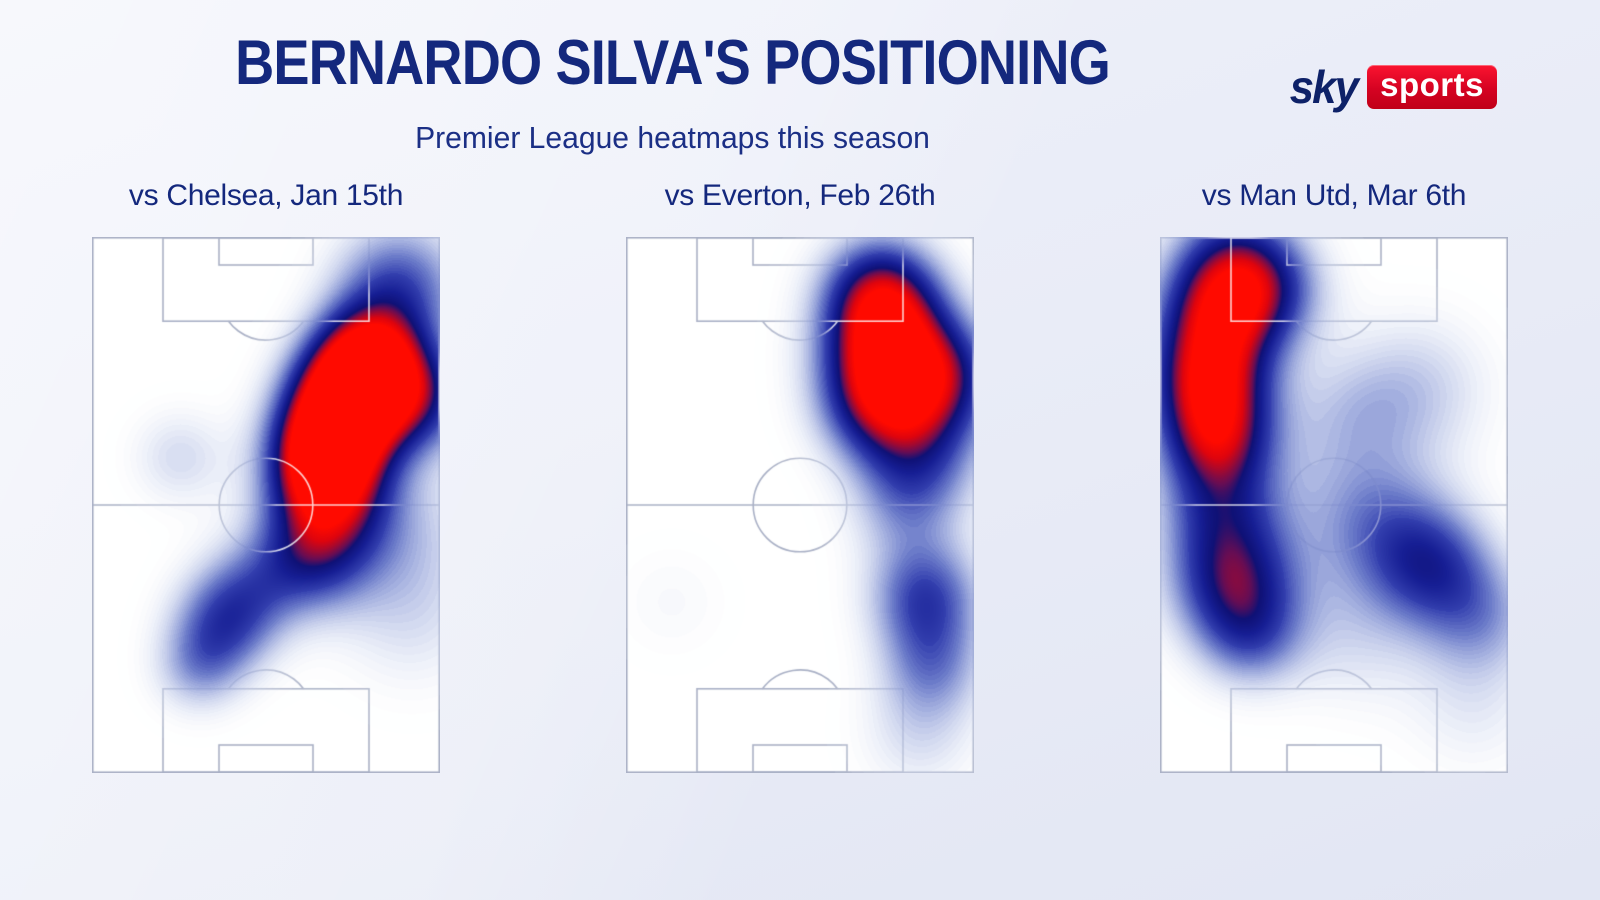 The image size is (1600, 900). I want to click on sky-sports-logo: sky sports, so click(1392, 87).